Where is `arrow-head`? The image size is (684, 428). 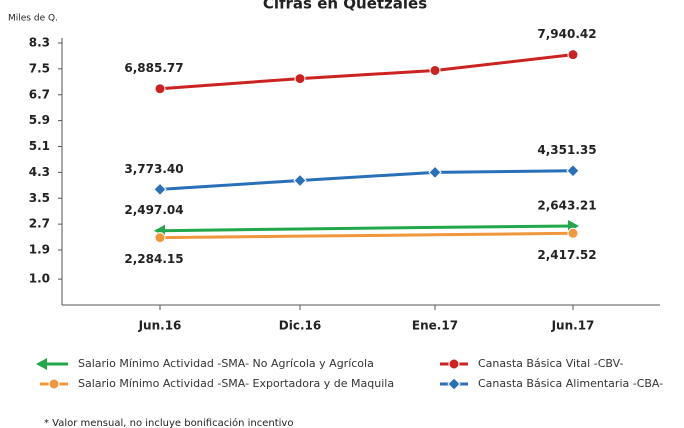 arrow-head is located at coordinates (41, 364).